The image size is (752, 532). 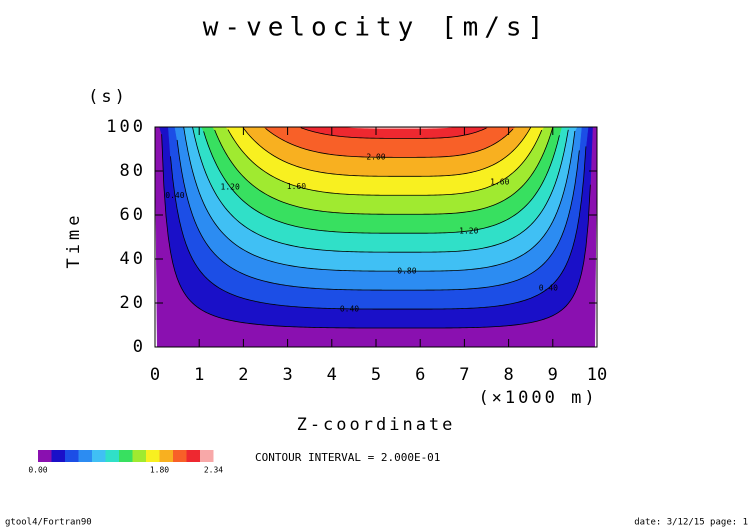 What do you see at coordinates (37, 470) in the screenshot?
I see `colorbar-tick-label: 0.00` at bounding box center [37, 470].